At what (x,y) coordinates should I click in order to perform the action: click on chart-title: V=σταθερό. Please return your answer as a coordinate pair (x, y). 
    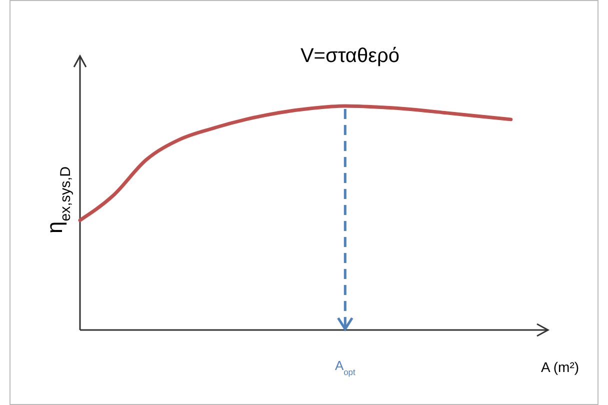
    Looking at the image, I should click on (350, 56).